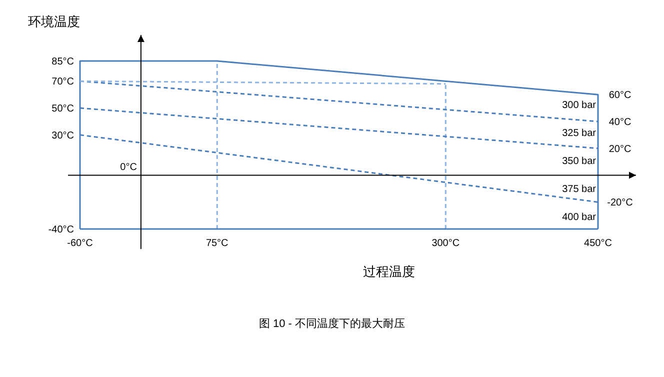  What do you see at coordinates (579, 105) in the screenshot?
I see `region-label: 300 bar` at bounding box center [579, 105].